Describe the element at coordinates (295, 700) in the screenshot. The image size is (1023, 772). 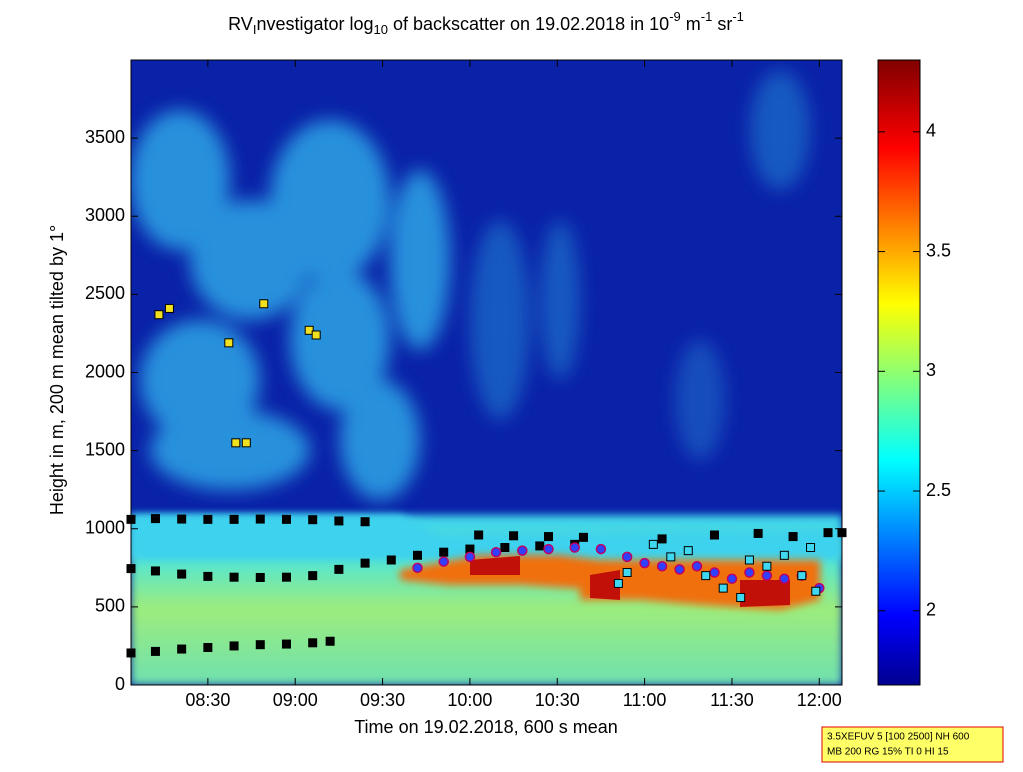
I see `x-tick-label: 09:00` at that location.